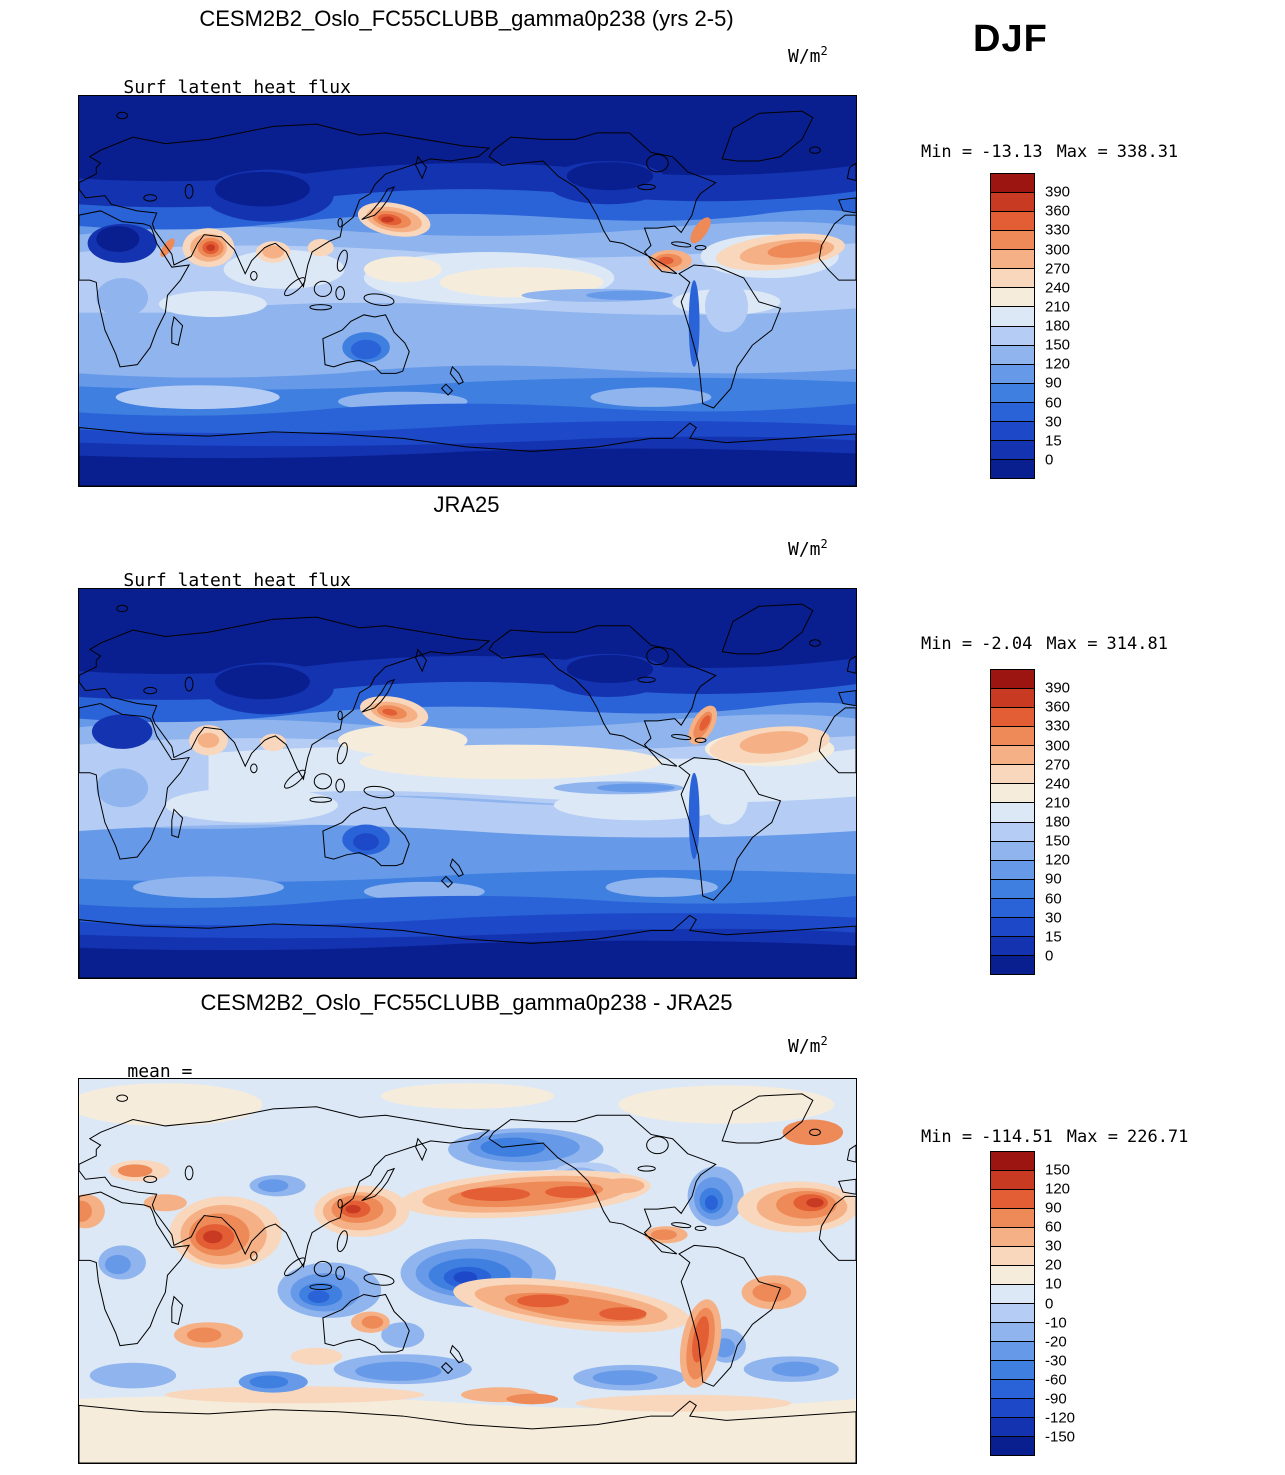 This screenshot has width=1285, height=1475. What do you see at coordinates (237, 87) in the screenshot?
I see `variable-label: Surf latent heat flux` at bounding box center [237, 87].